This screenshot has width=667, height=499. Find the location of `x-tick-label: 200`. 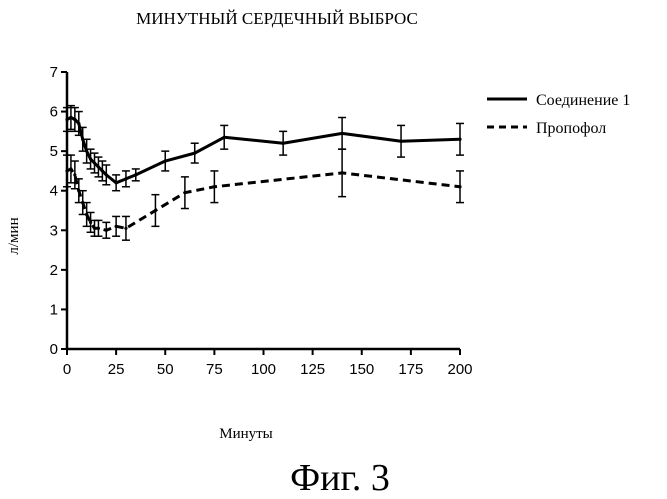

x-tick-label: 200 is located at coordinates (459, 369).